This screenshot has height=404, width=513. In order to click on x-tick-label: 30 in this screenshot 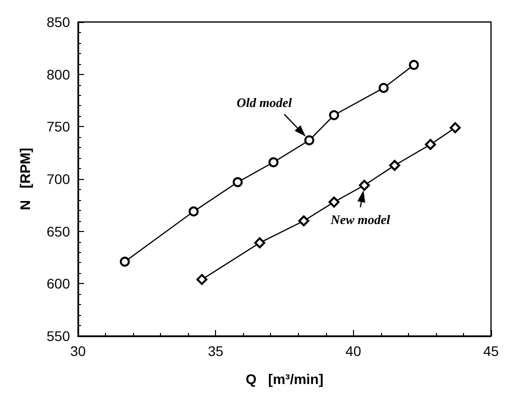, I will do `click(78, 351)`.